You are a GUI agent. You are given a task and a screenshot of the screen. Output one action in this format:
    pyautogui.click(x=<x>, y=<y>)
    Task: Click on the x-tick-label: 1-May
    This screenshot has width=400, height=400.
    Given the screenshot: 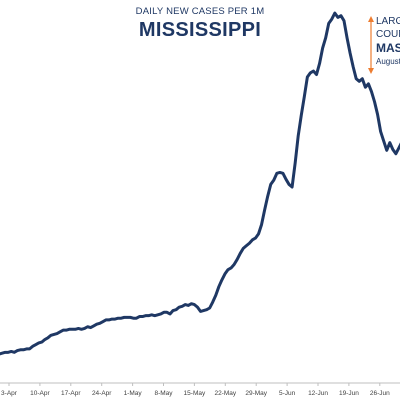 What is the action you would take?
    pyautogui.click(x=133, y=393)
    